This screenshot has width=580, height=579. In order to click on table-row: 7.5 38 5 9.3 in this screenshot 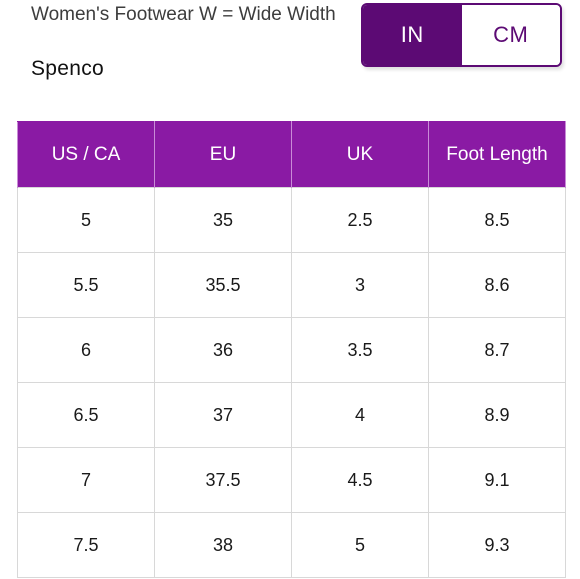, I will do `click(291, 545)`.